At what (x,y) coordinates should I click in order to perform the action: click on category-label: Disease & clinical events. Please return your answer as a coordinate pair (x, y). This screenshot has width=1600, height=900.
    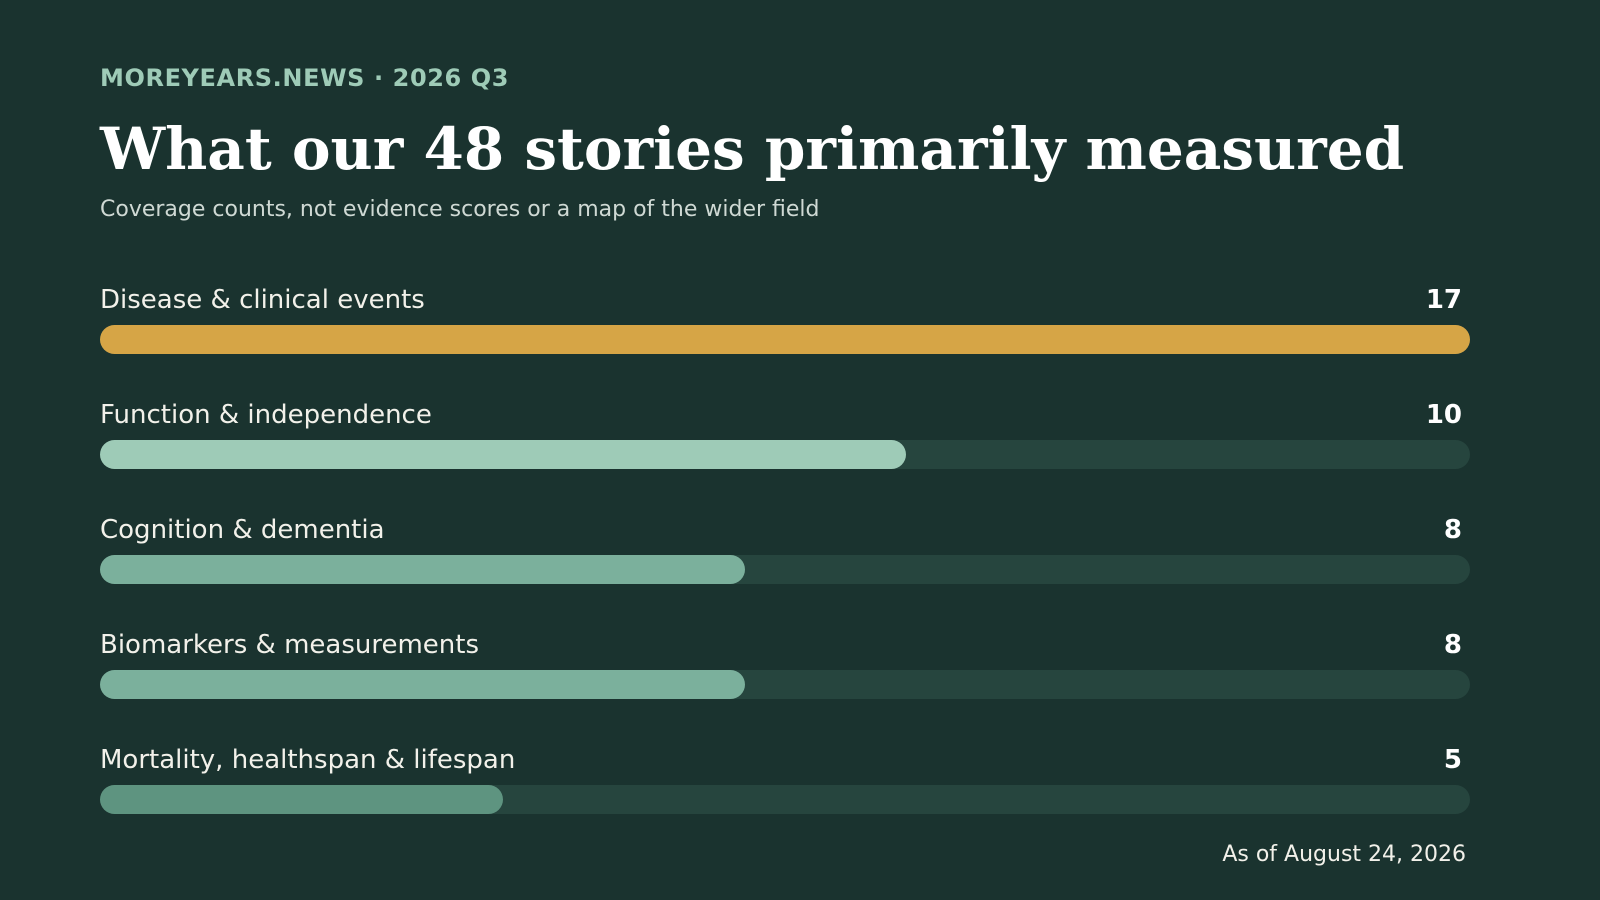
    Looking at the image, I should click on (262, 300).